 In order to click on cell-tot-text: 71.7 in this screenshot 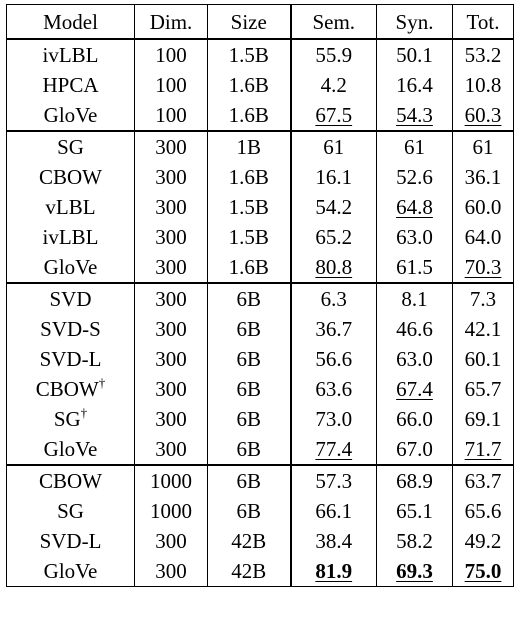, I will do `click(483, 449)`.